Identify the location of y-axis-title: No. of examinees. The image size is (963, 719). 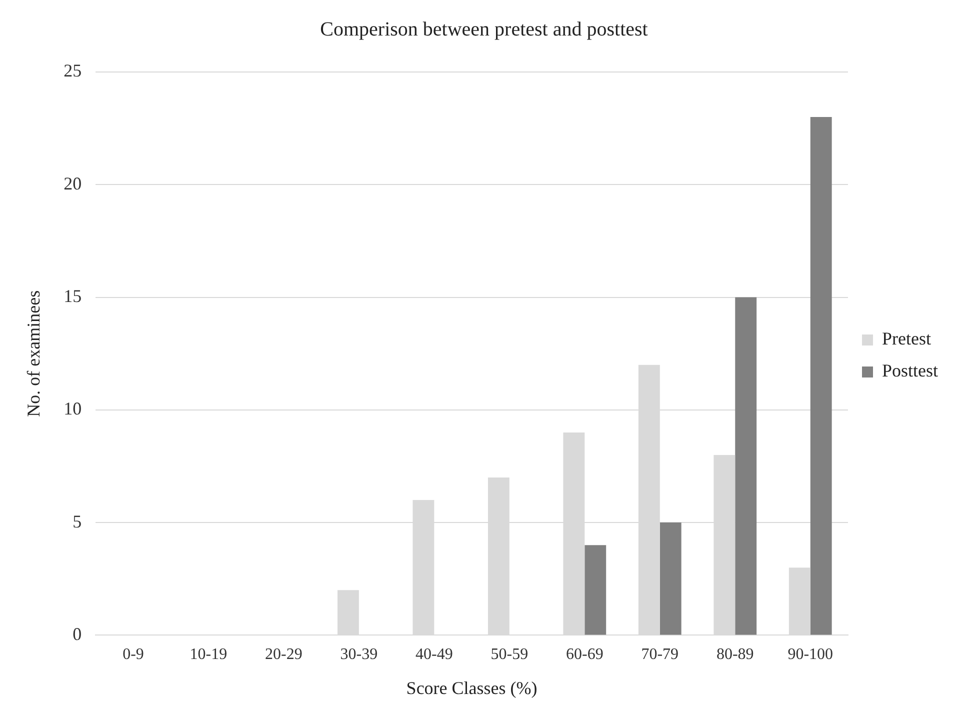
(34, 353).